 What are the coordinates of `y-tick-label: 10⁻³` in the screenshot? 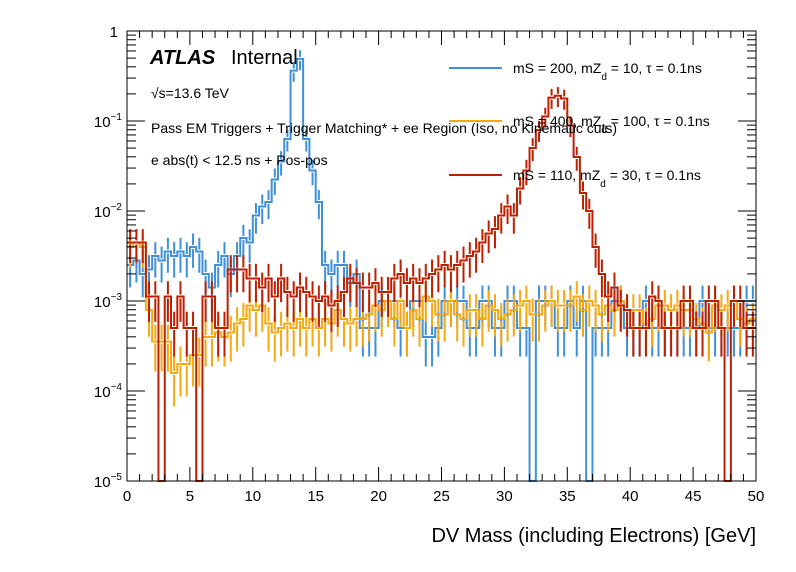 It's located at (108, 301).